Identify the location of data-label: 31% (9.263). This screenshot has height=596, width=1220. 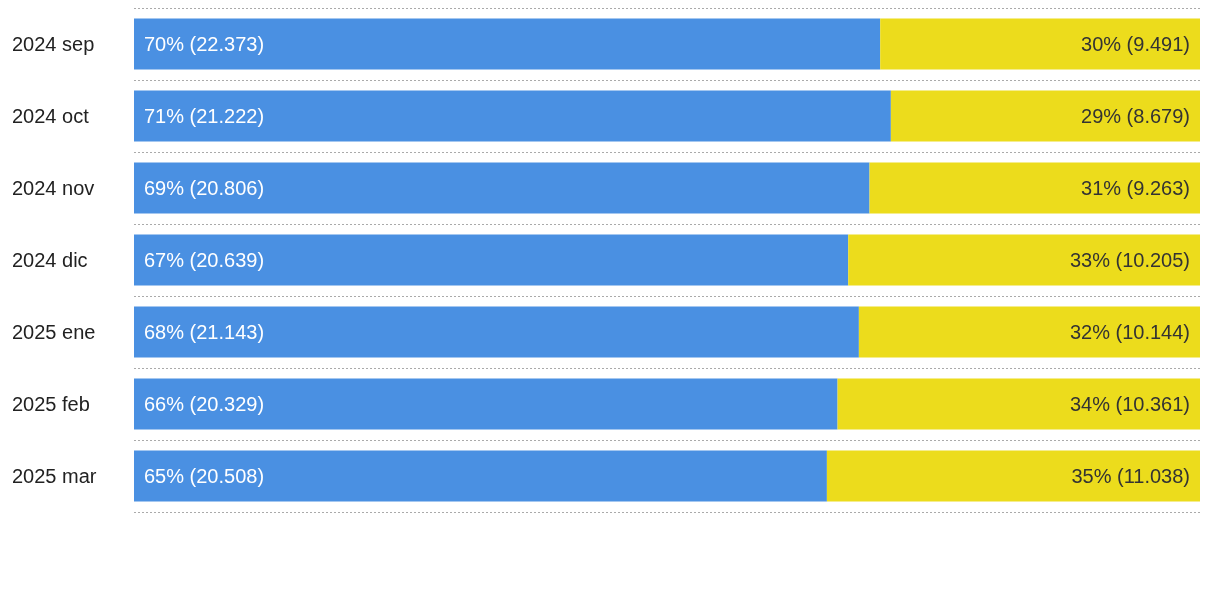
(1135, 188).